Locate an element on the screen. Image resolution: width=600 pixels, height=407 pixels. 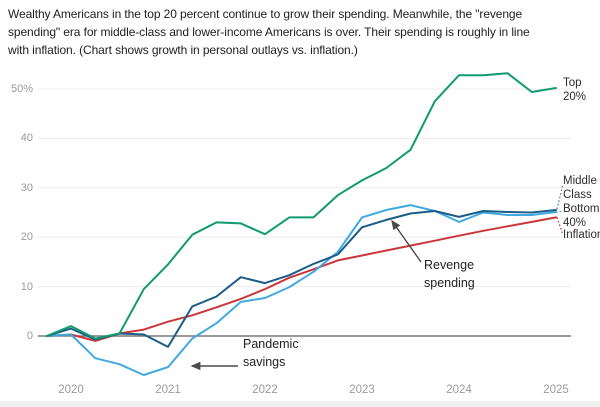
bottom-edge is located at coordinates (300, 404).